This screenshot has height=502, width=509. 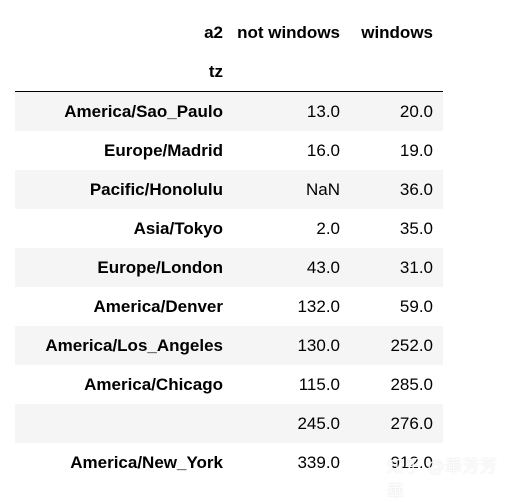 What do you see at coordinates (213, 32) in the screenshot?
I see `columns-name-label: a2` at bounding box center [213, 32].